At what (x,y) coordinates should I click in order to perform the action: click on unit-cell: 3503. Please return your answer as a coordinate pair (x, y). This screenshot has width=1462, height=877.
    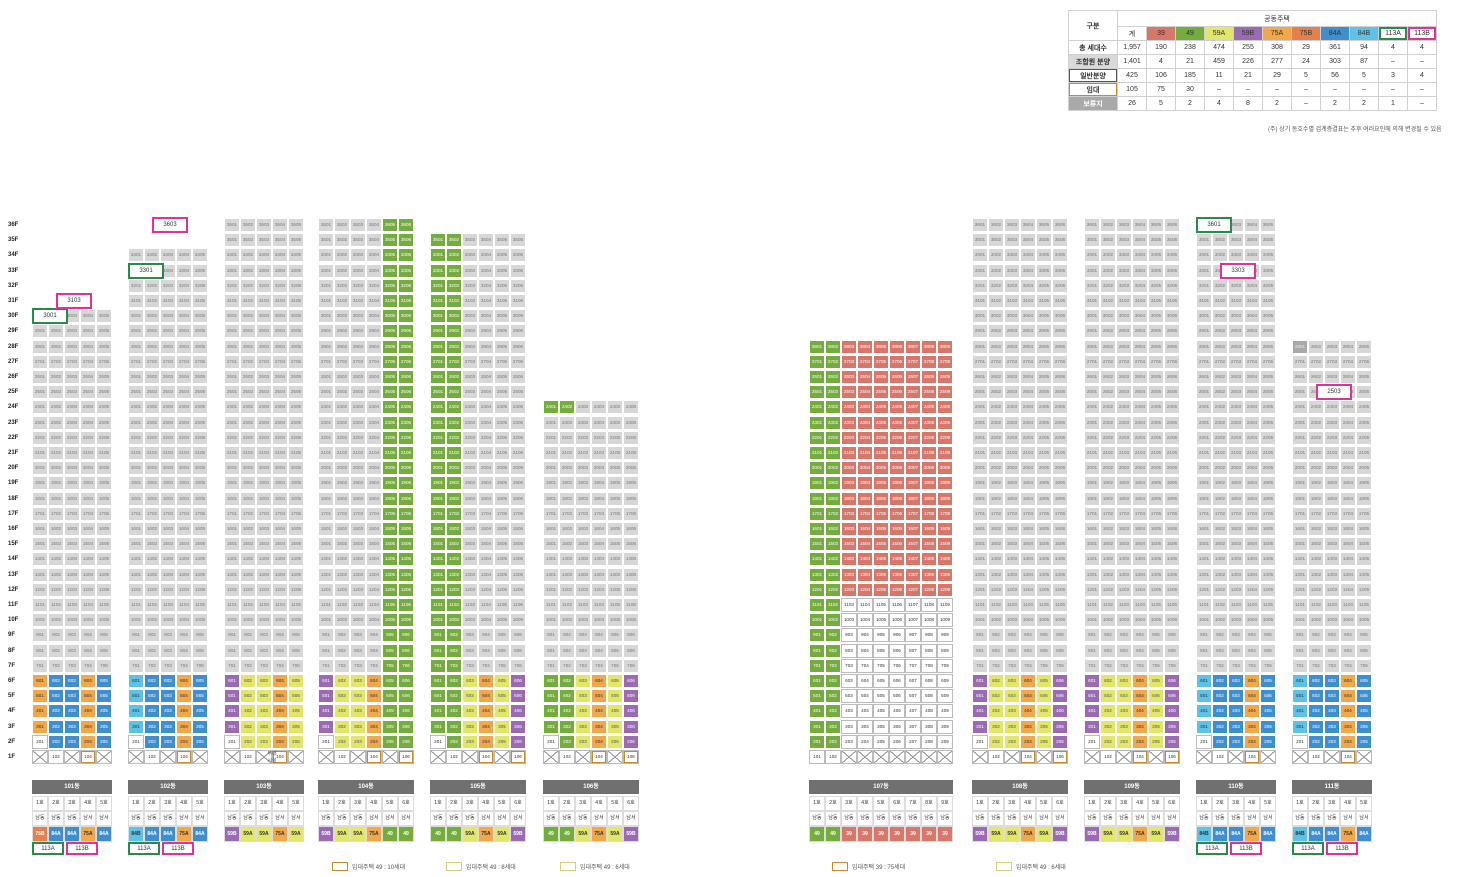
    Looking at the image, I should click on (358, 240).